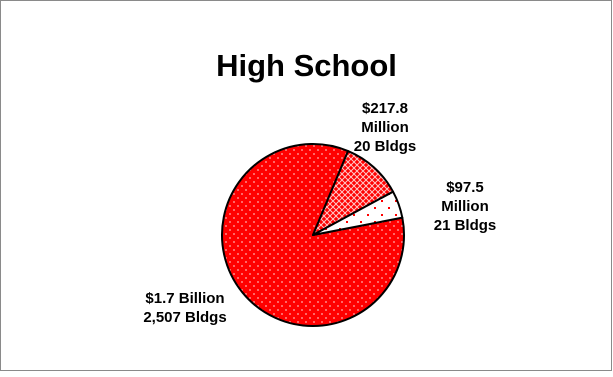  I want to click on slice-label-97-million: $97.5 Million 21 Bldgs, so click(465, 206).